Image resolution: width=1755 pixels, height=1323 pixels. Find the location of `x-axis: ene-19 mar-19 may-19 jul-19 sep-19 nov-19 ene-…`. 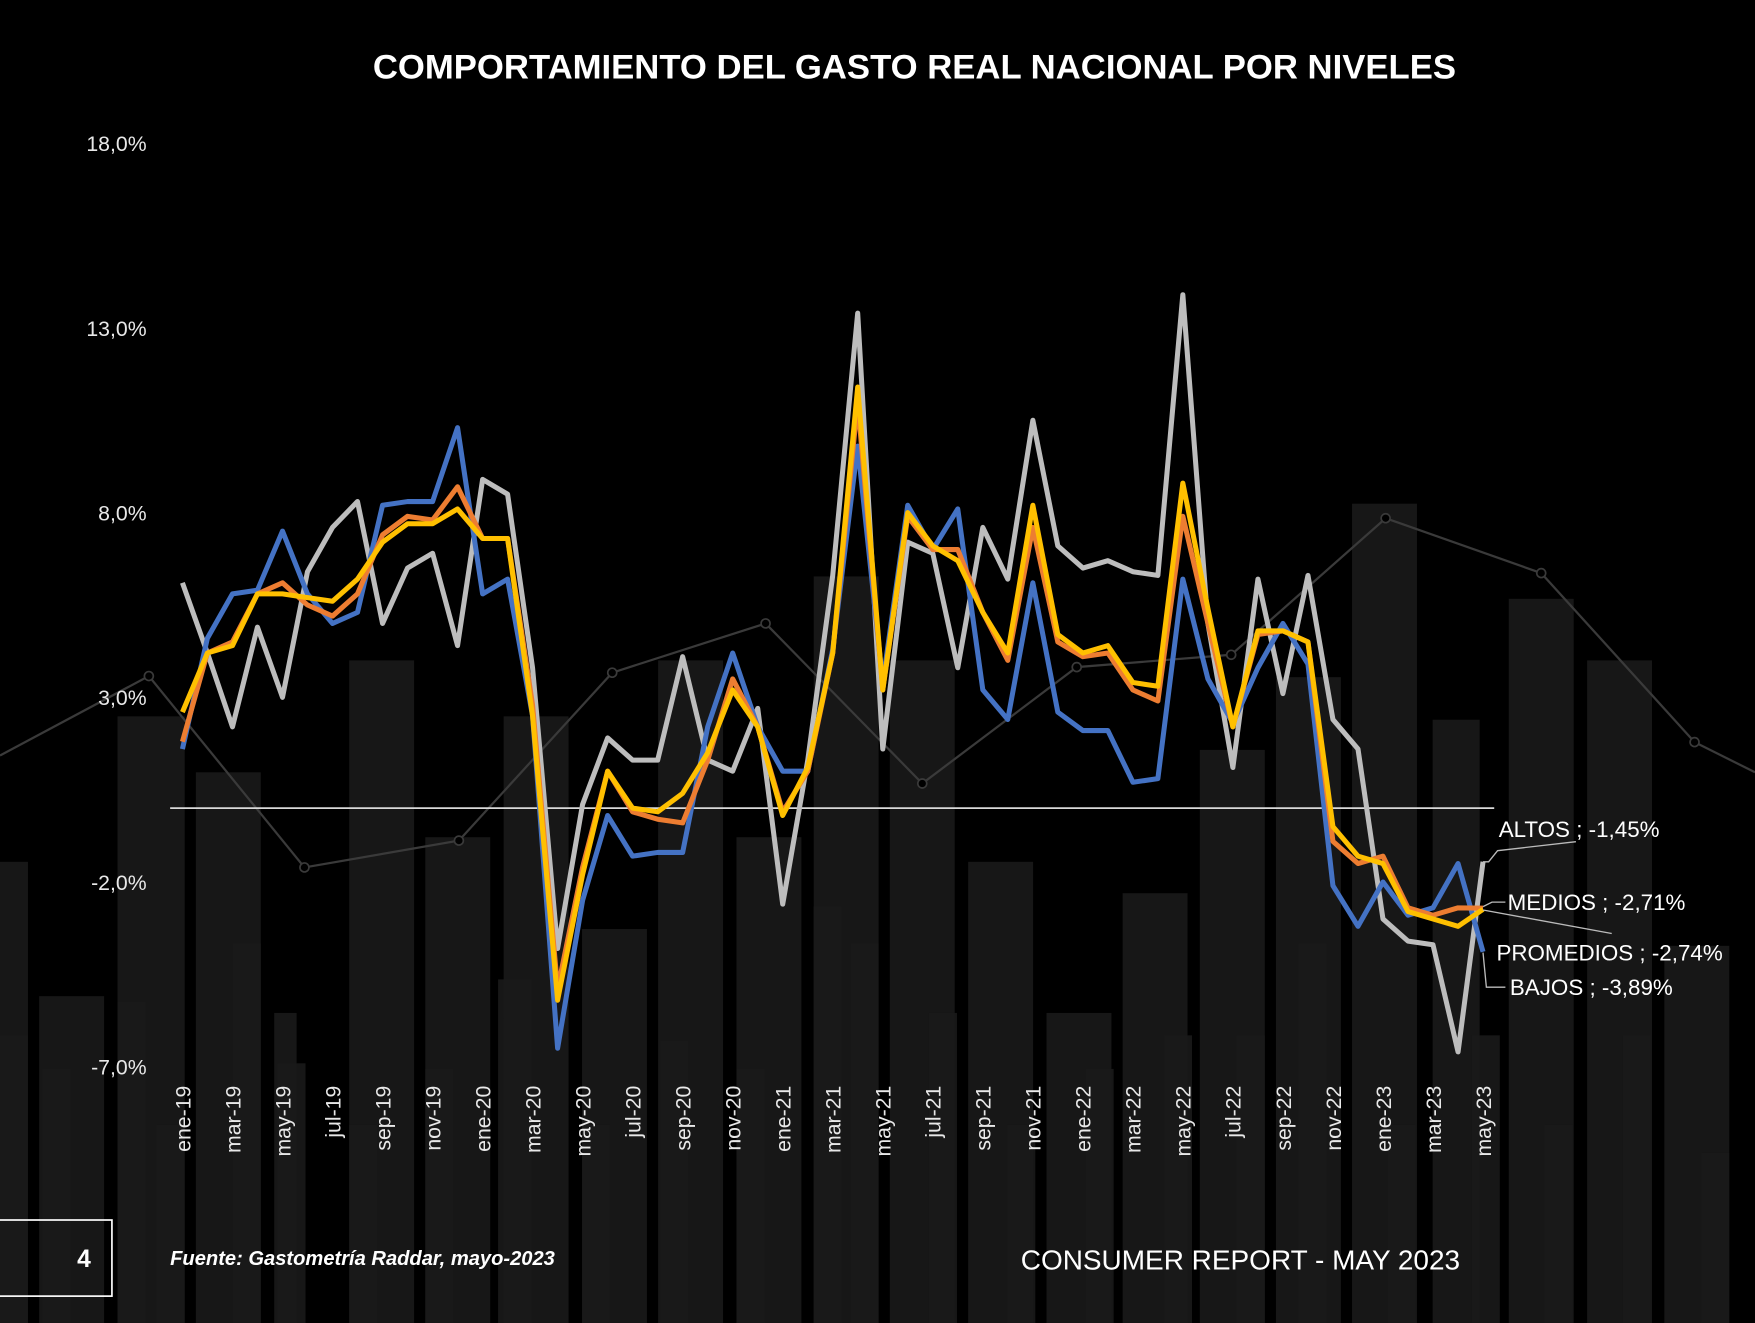

x-axis: ene-19 mar-19 may-19 jul-19 sep-19 nov-19 ene-… is located at coordinates (833, 1121).